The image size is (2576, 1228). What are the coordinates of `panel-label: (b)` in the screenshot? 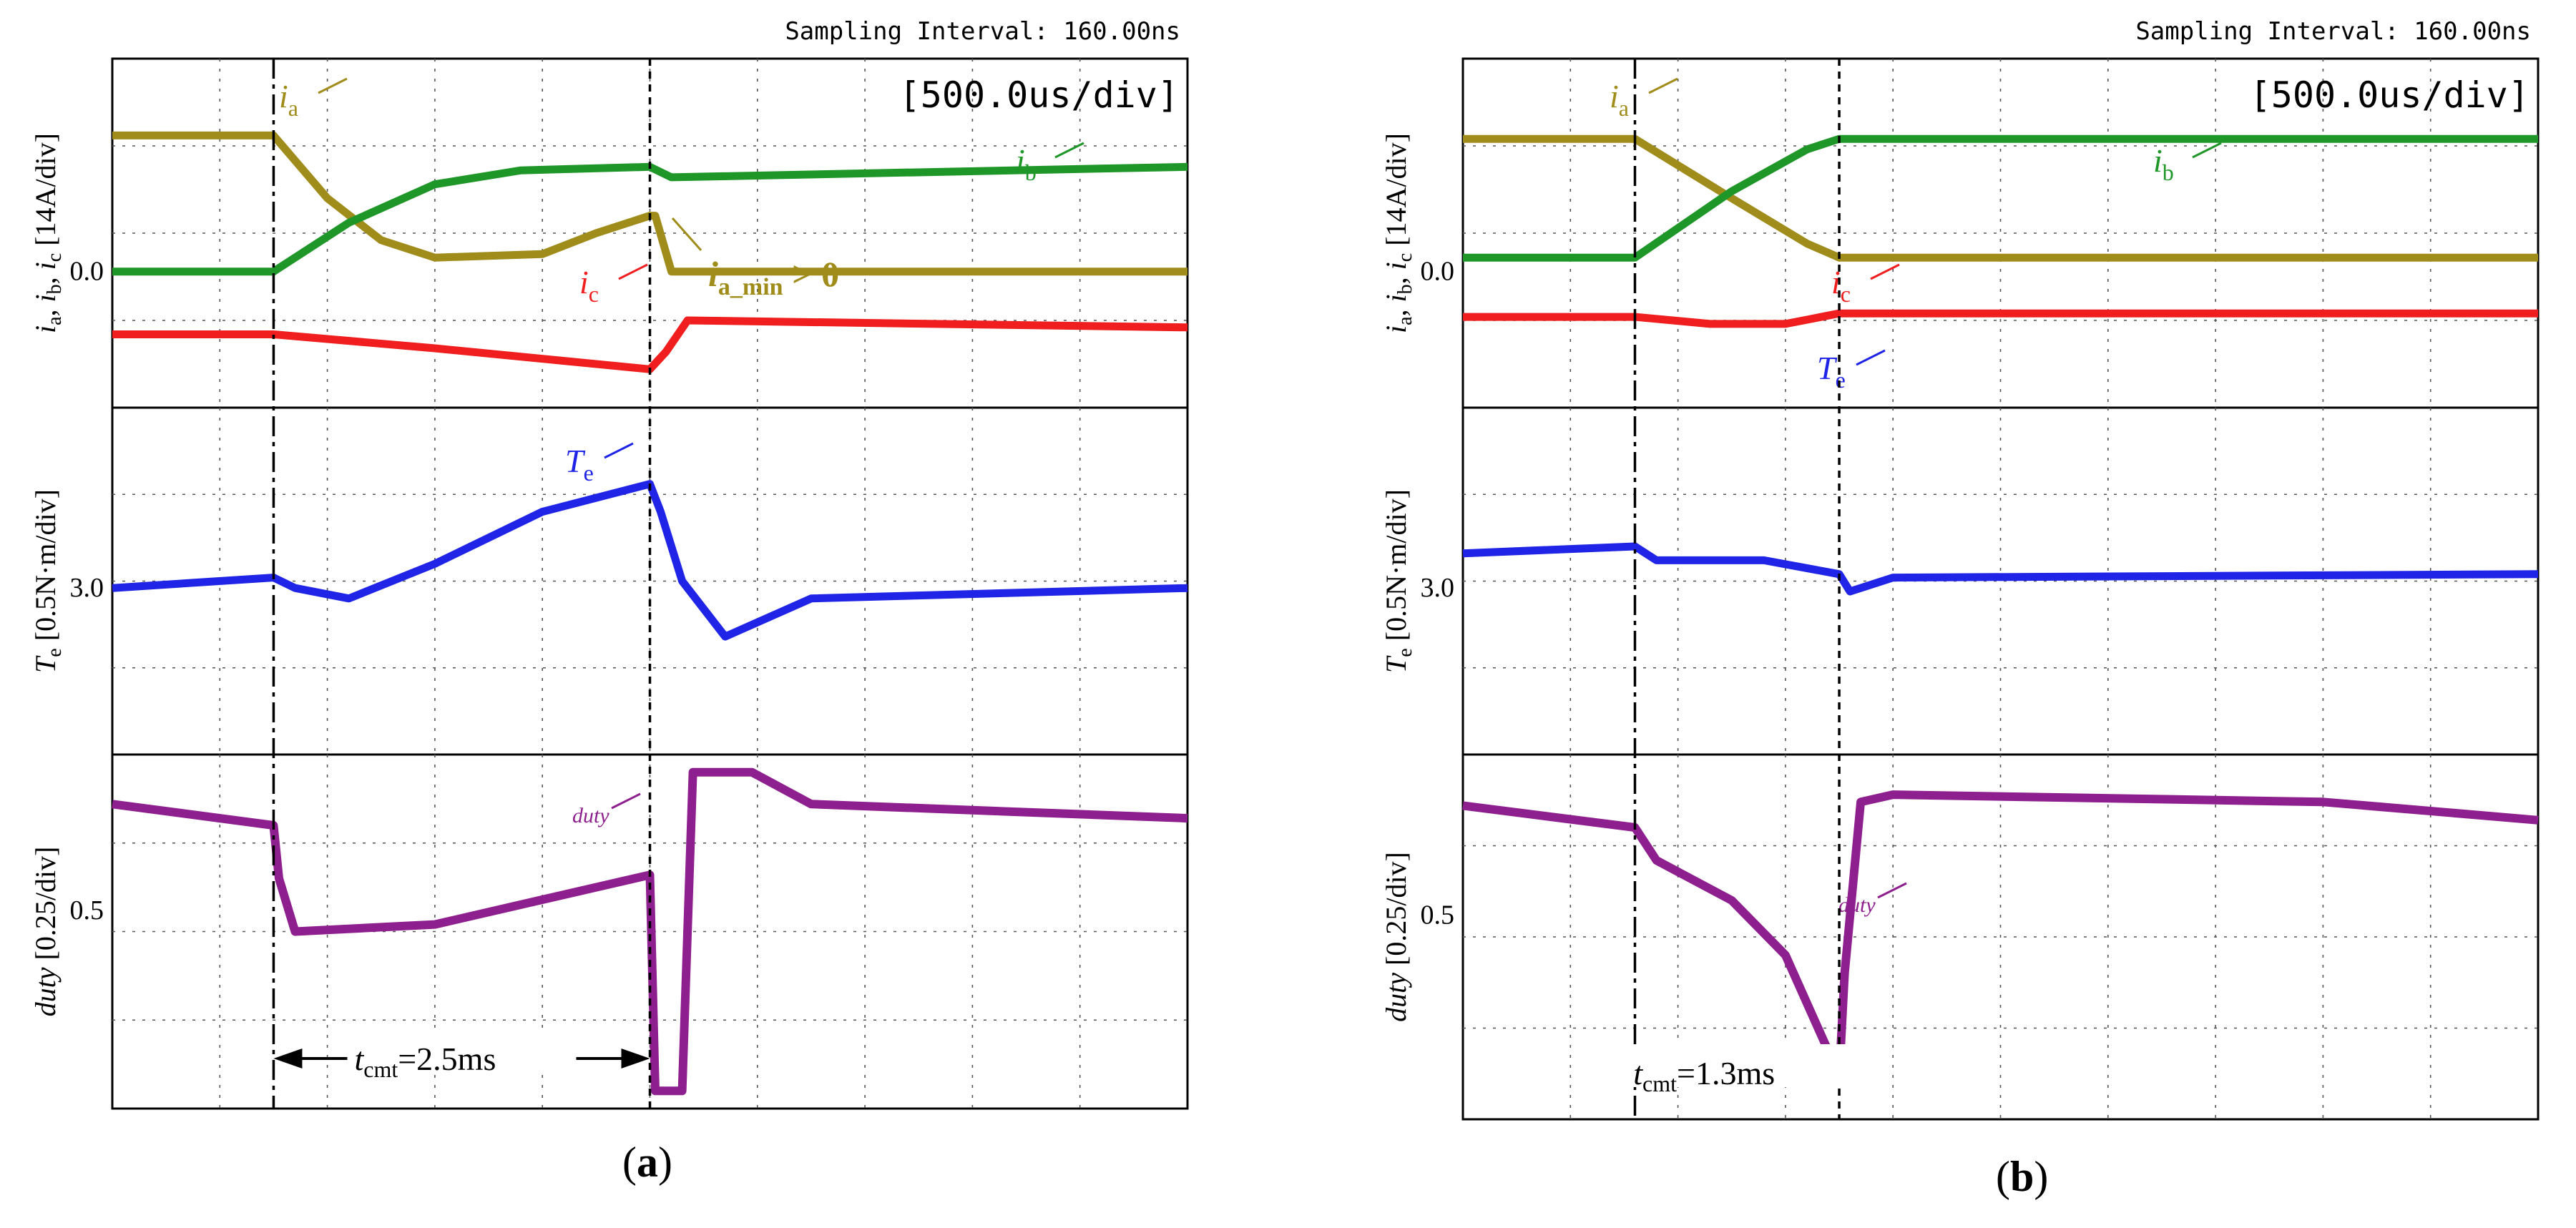 It's located at (2022, 1176).